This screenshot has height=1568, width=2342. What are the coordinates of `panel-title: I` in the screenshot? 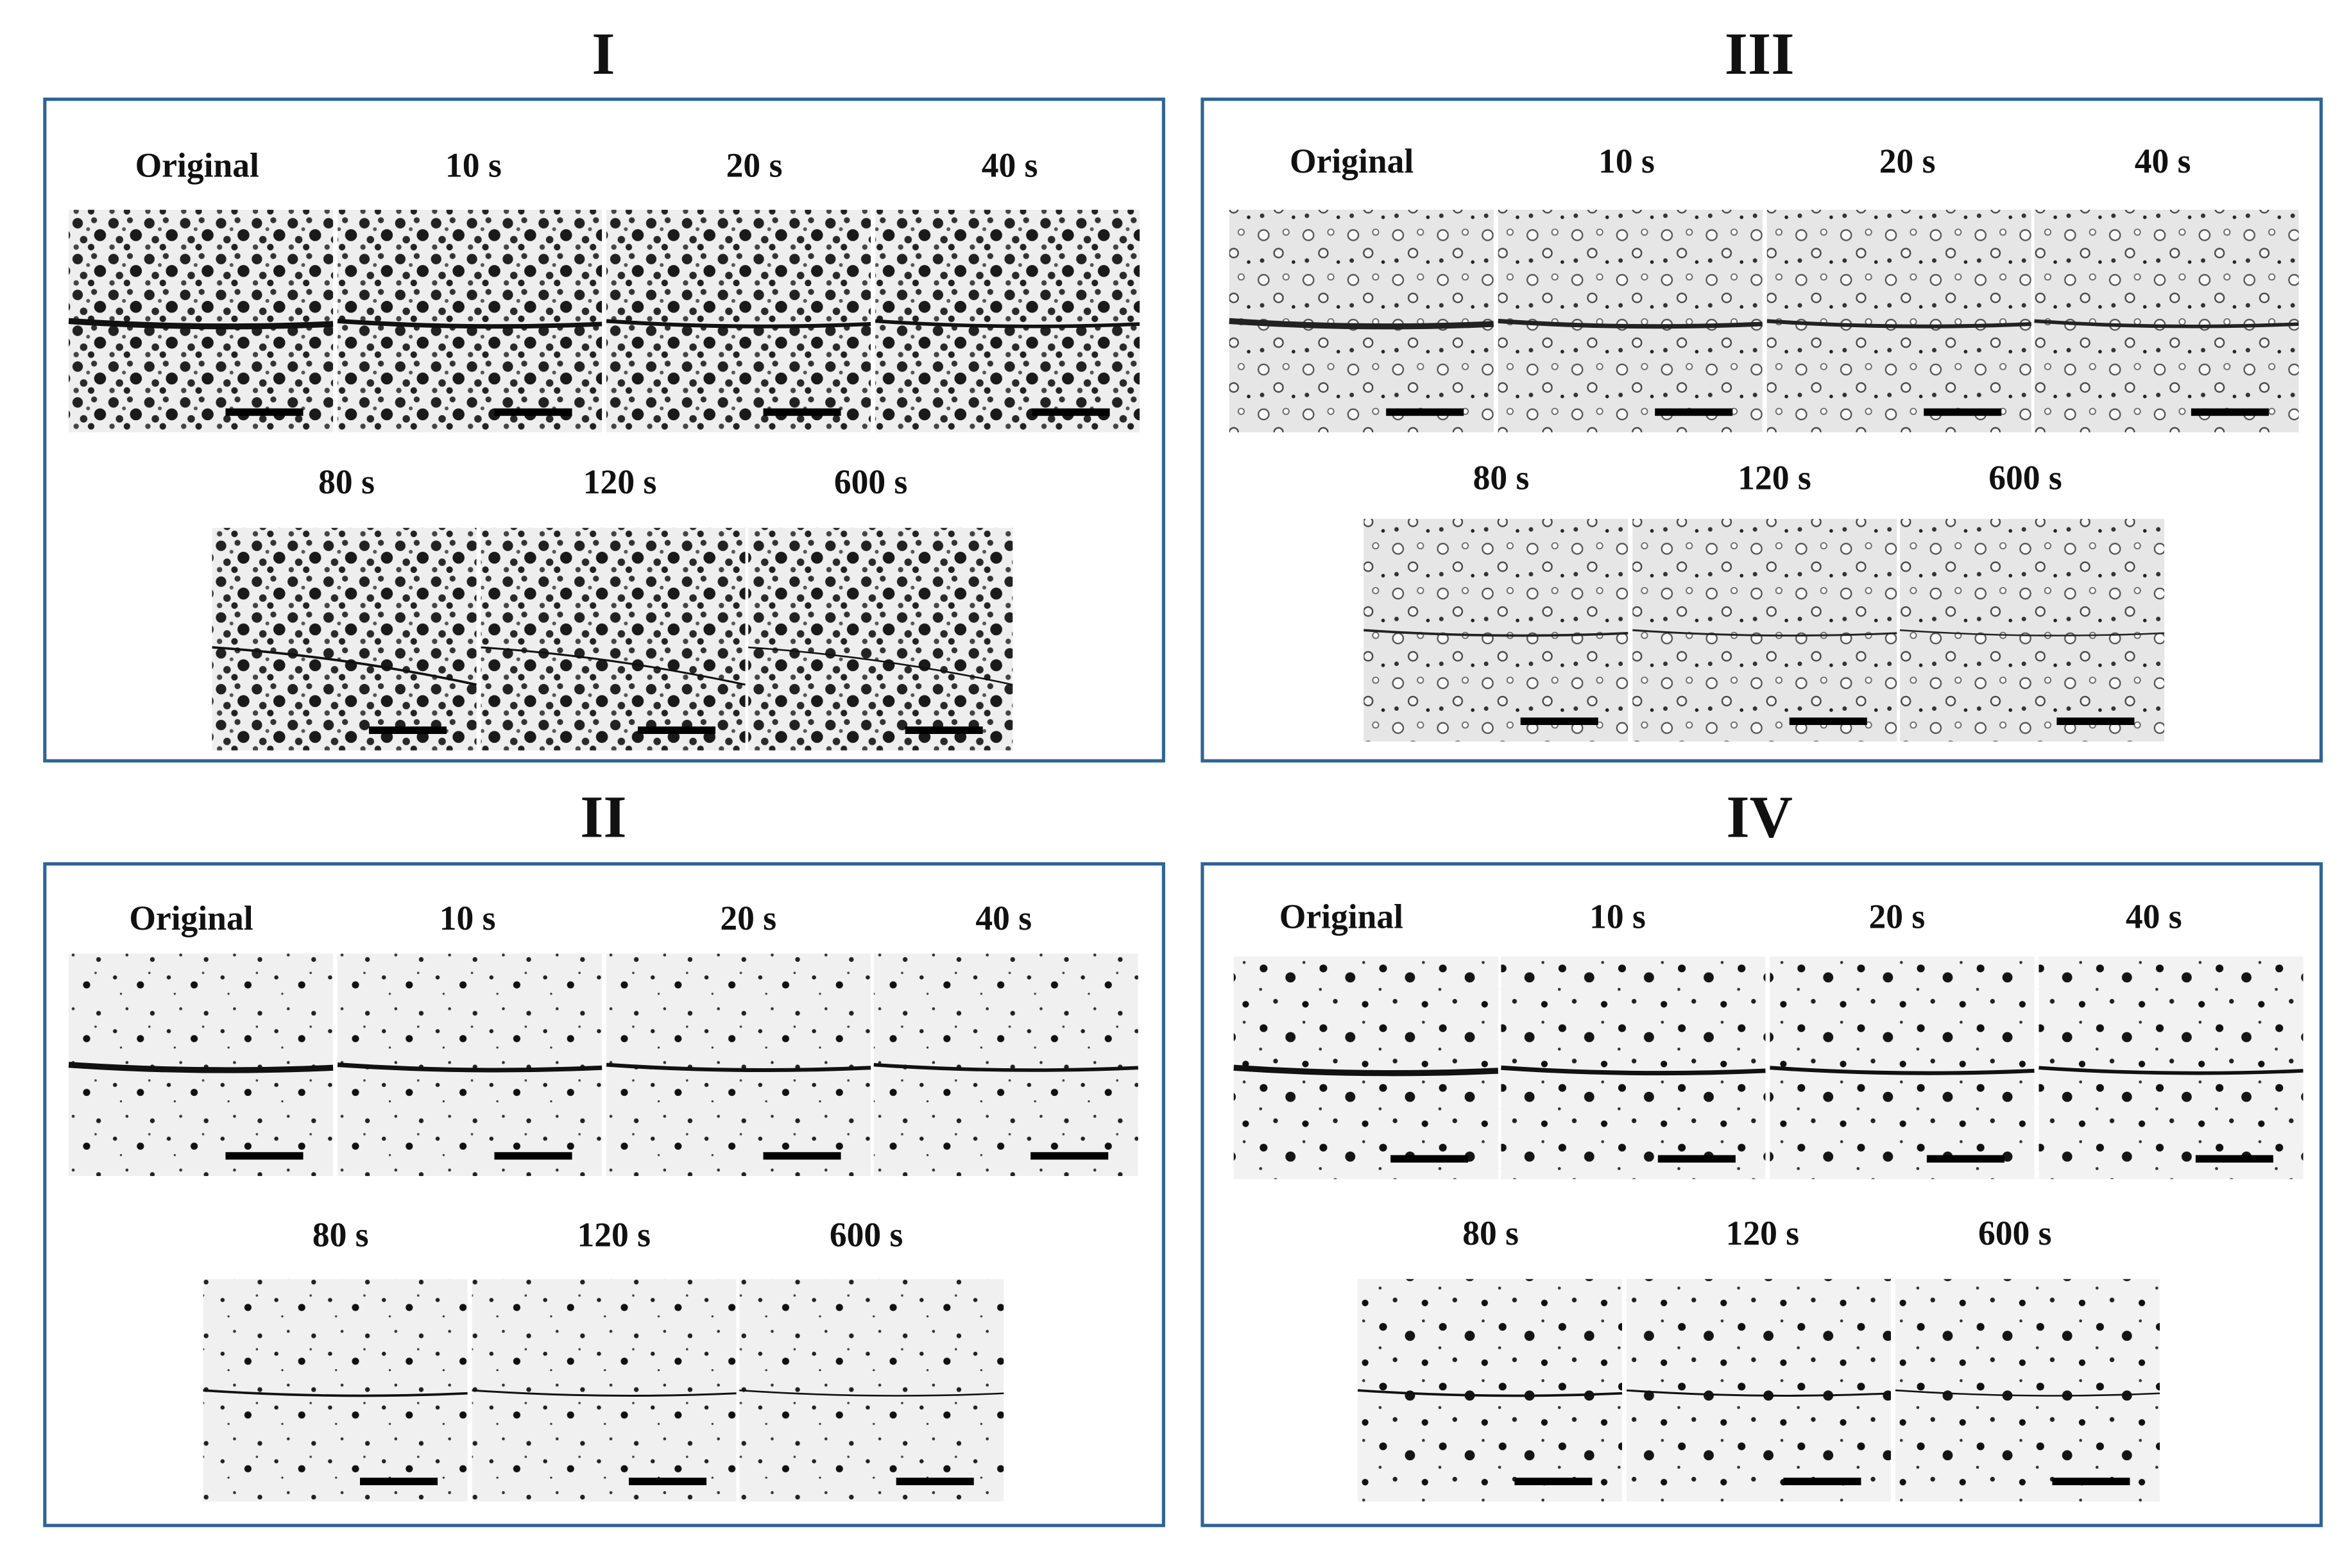 It's located at (603, 54).